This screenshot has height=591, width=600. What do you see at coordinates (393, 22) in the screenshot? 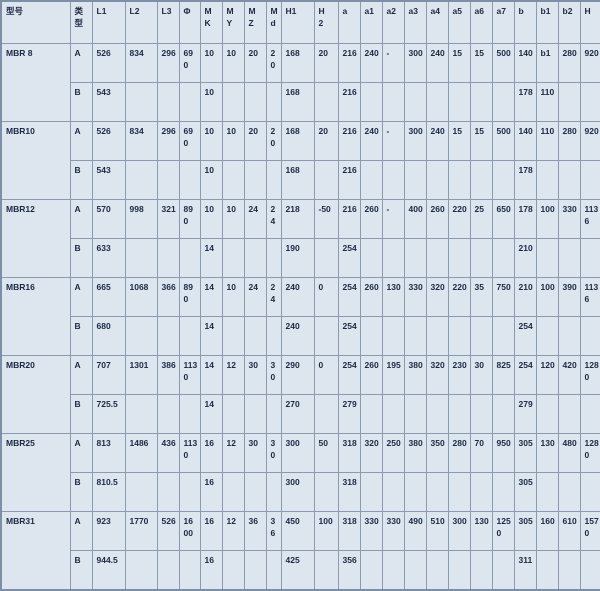
I see `column-header-a2: a2` at bounding box center [393, 22].